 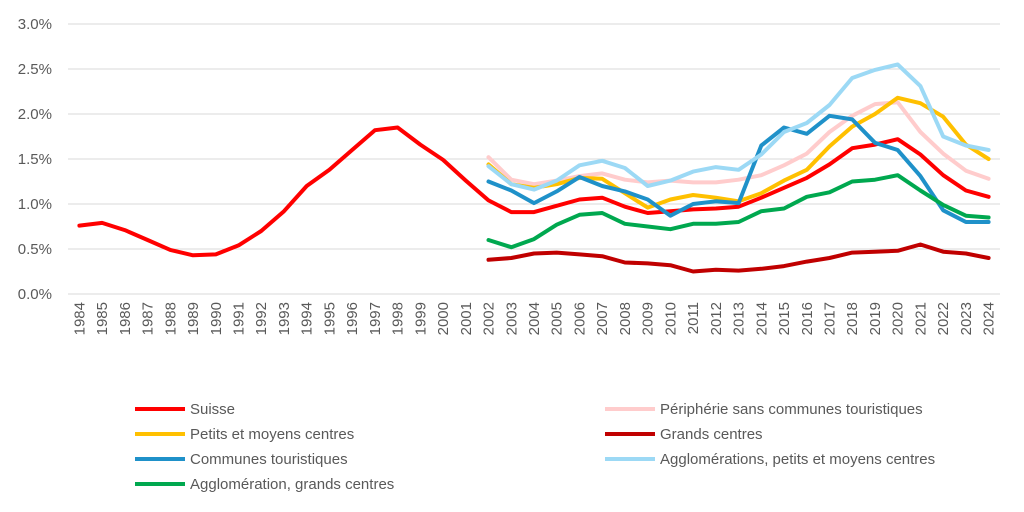 I want to click on legend-label: Suisse, so click(x=212, y=409).